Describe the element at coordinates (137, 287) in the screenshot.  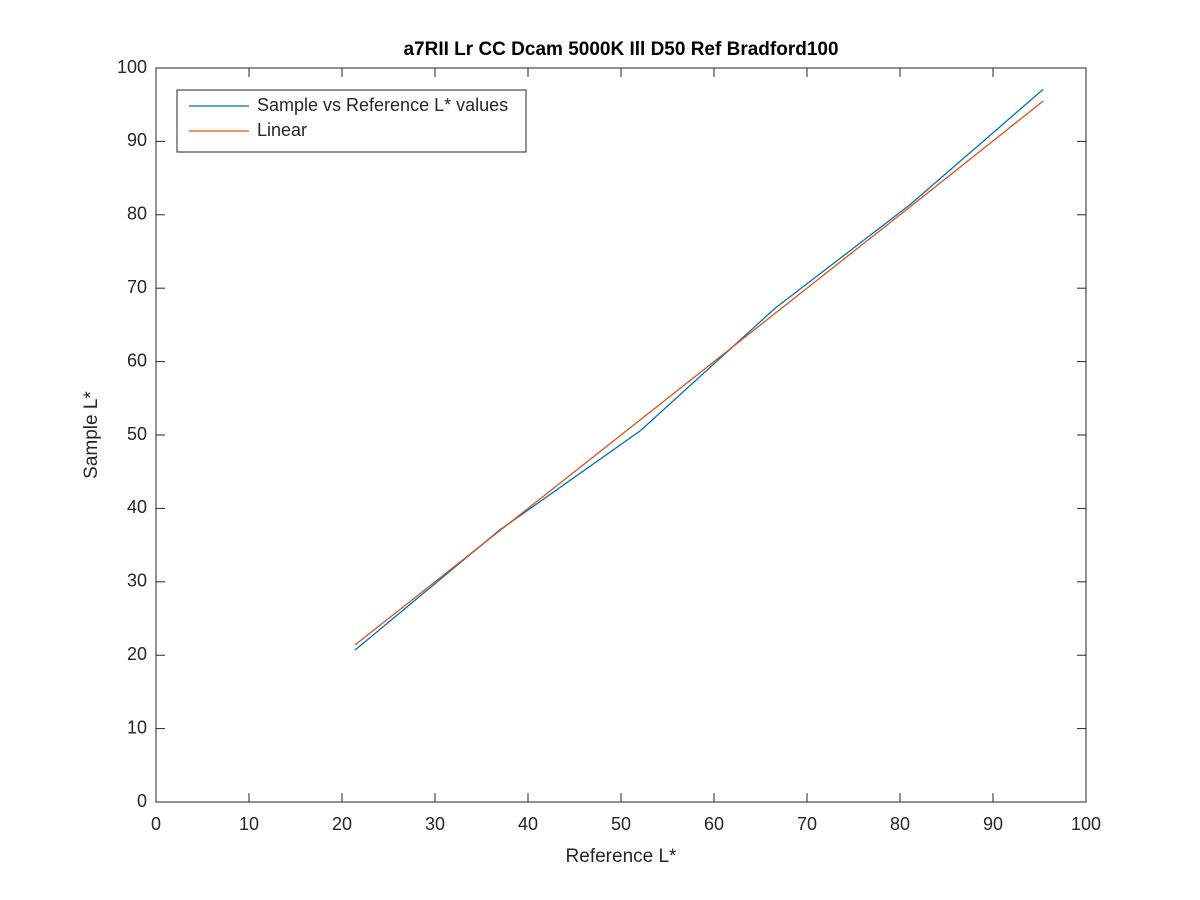
I see `y-tick-label: 70` at that location.